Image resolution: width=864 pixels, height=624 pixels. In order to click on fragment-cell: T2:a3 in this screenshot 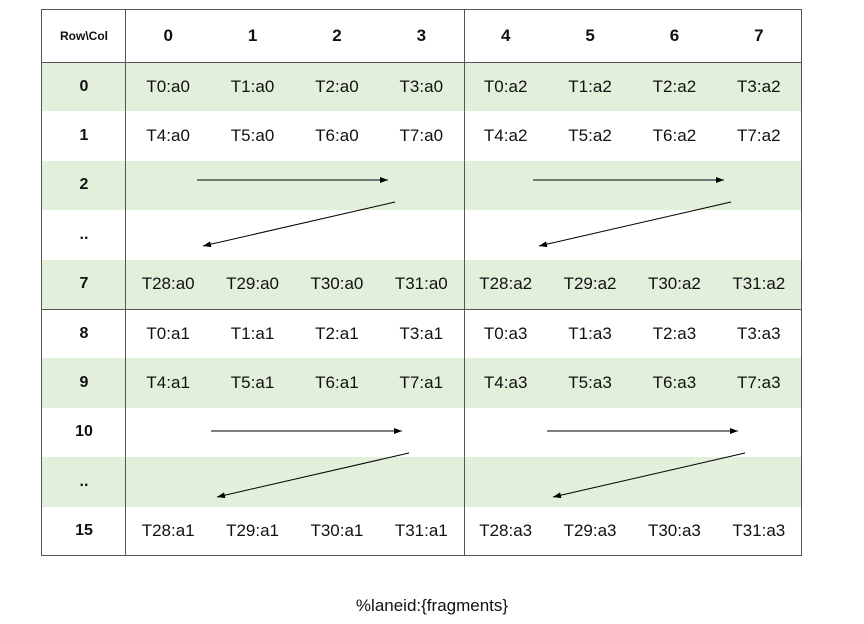, I will do `click(674, 333)`.